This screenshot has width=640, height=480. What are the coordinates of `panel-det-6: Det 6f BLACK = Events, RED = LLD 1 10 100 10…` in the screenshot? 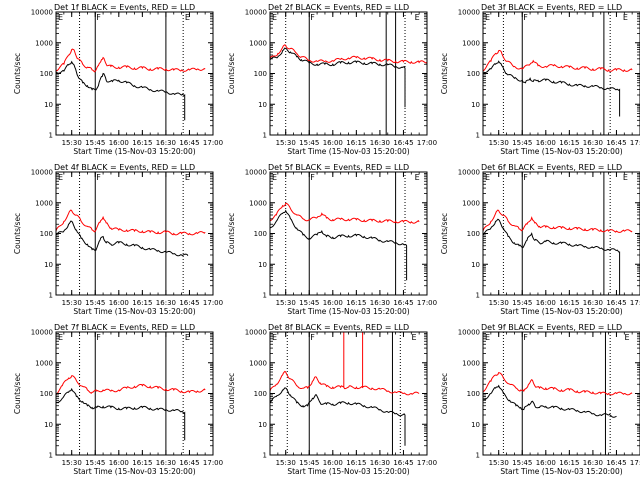 It's located at (540, 239).